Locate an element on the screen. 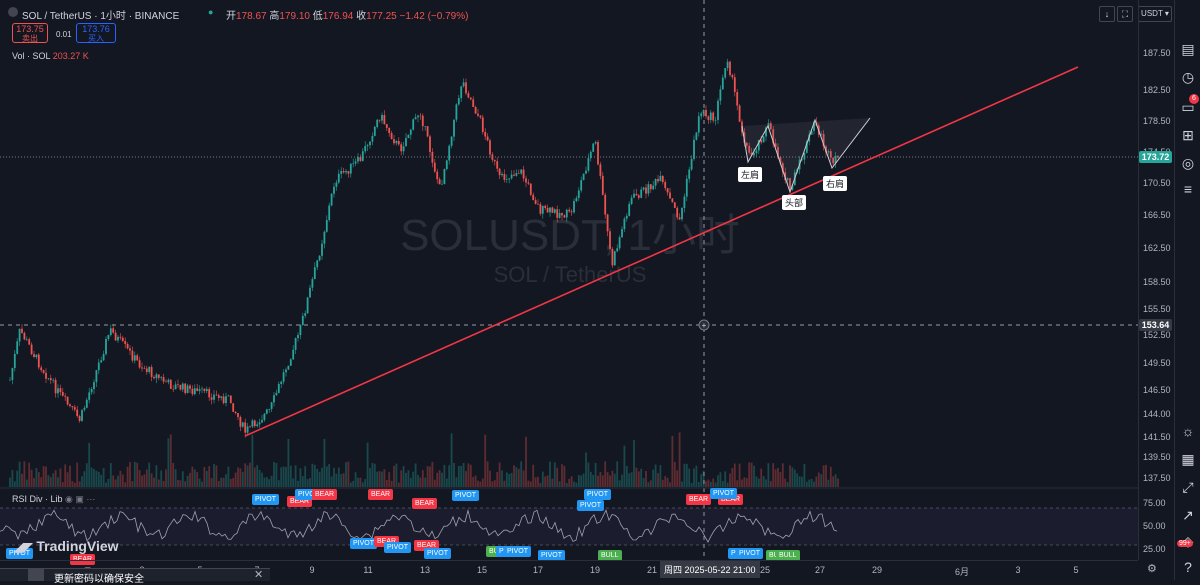  bookmark-icon: ▤ is located at coordinates (1188, 49).